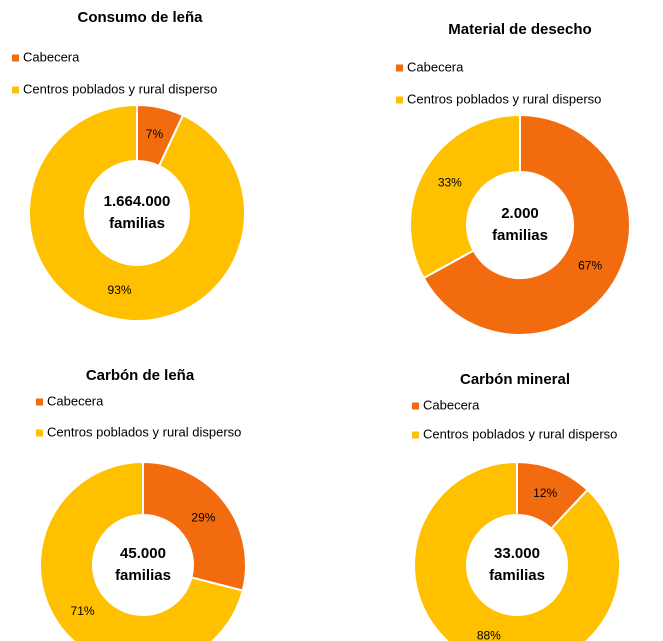 The image size is (663, 641). Describe the element at coordinates (140, 375) in the screenshot. I see `chart-title: Carbón de leña` at that location.